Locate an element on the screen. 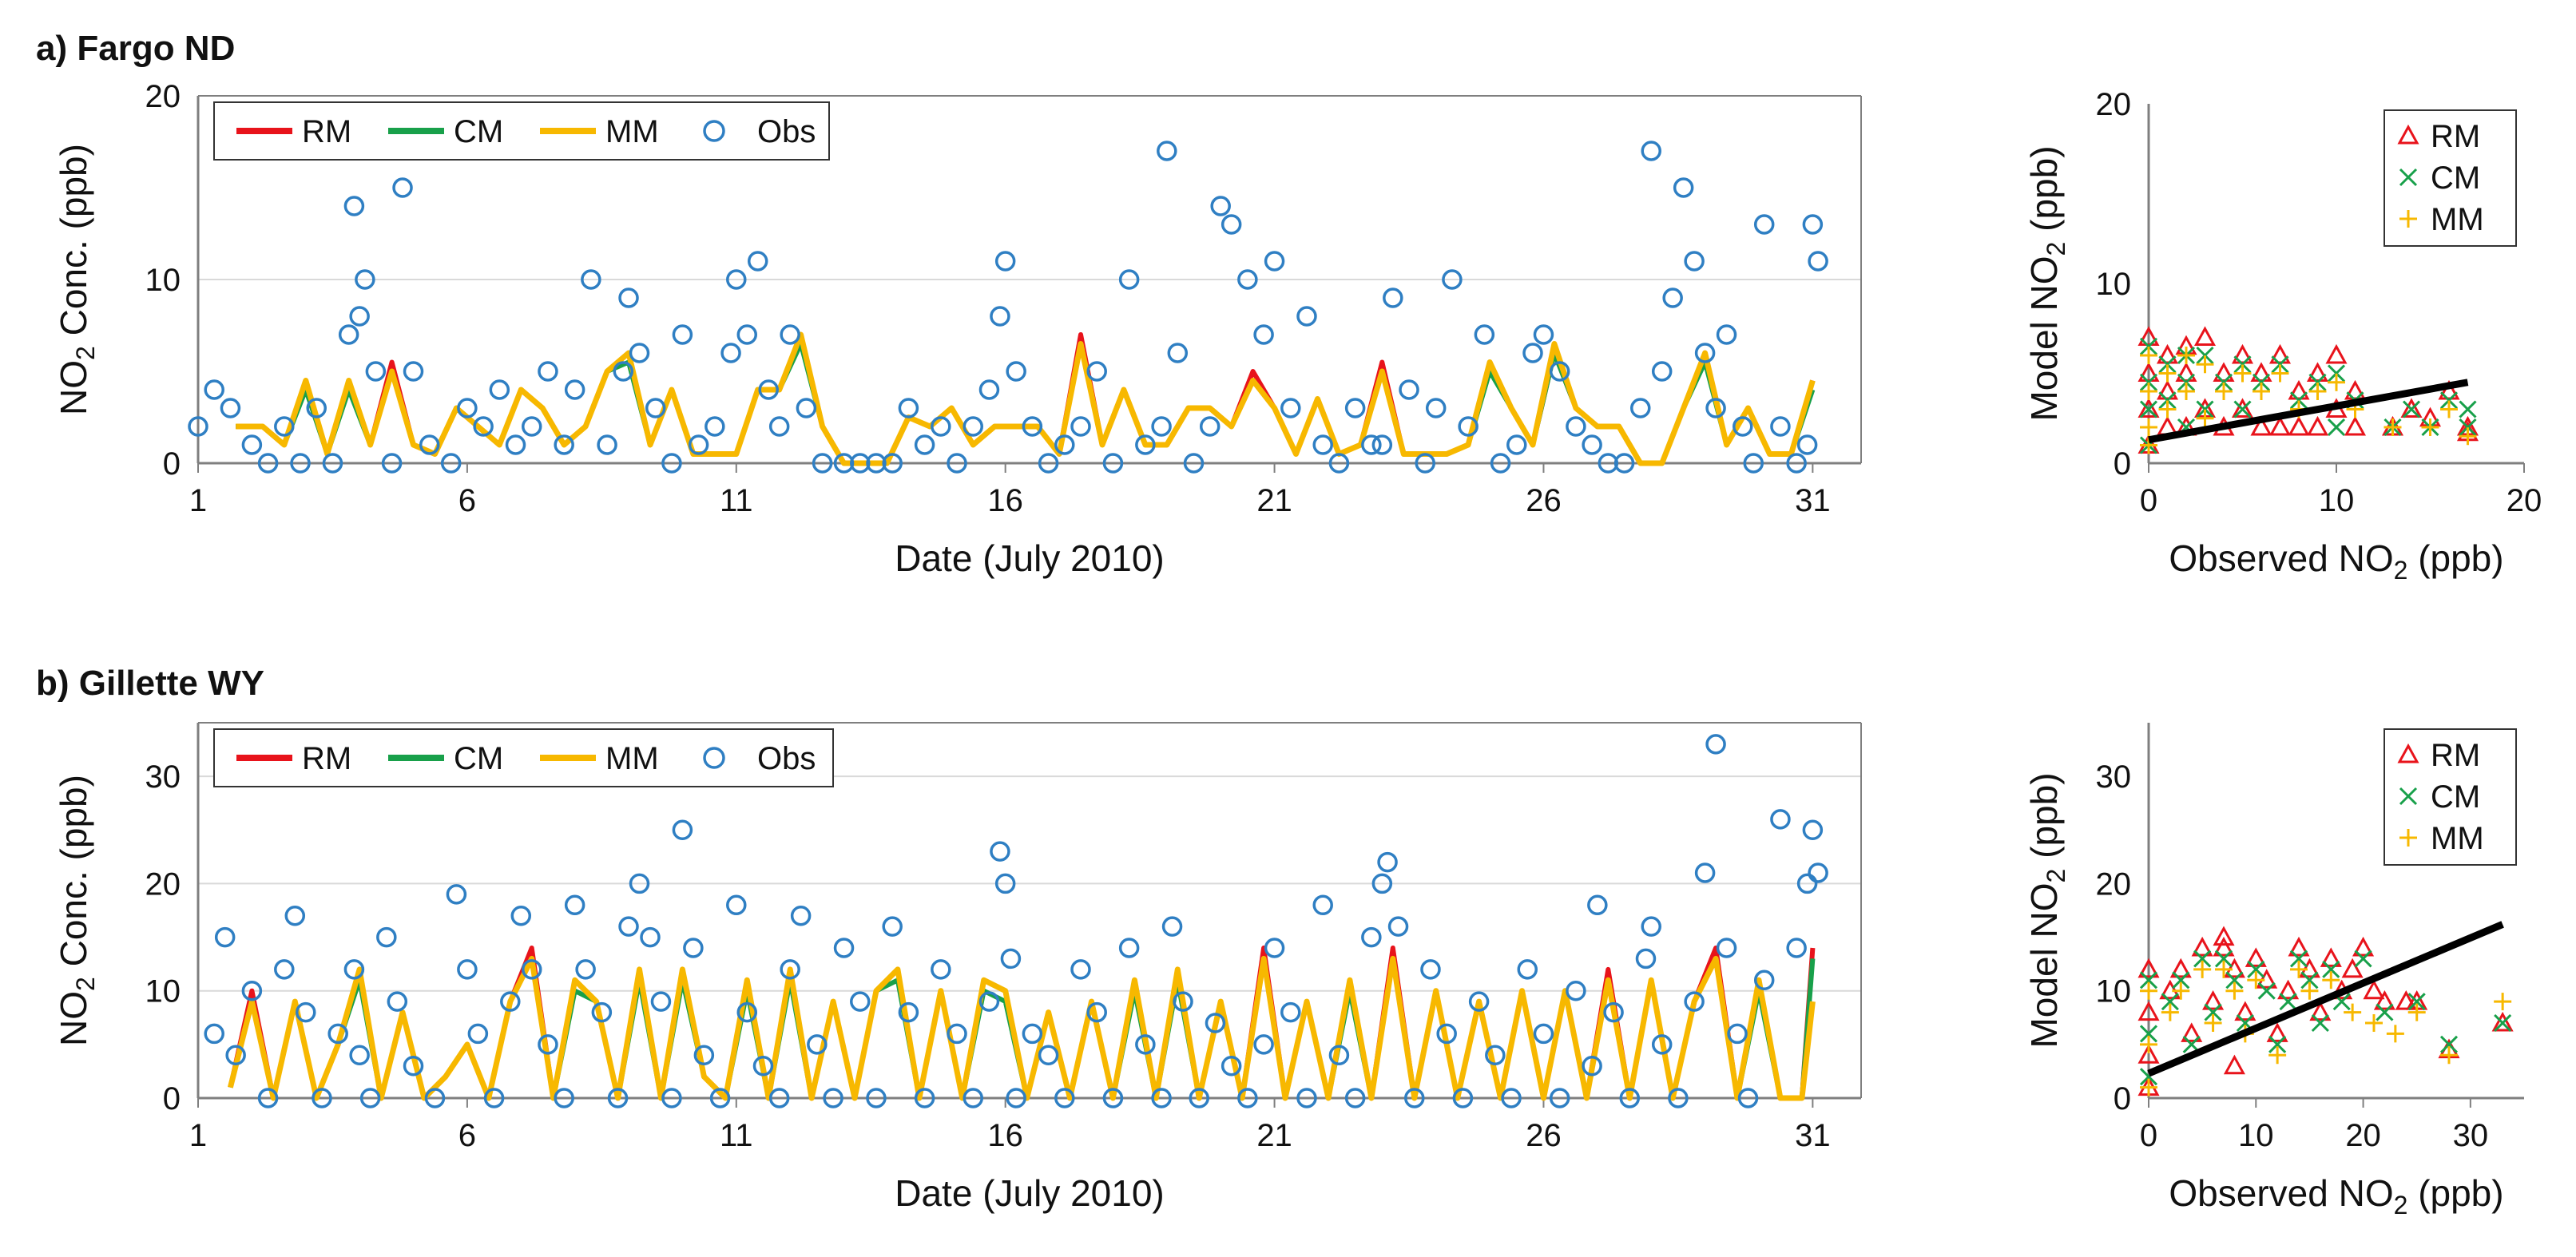 The width and height of the screenshot is (2576, 1257). legend: RM CM MM is located at coordinates (2450, 178).